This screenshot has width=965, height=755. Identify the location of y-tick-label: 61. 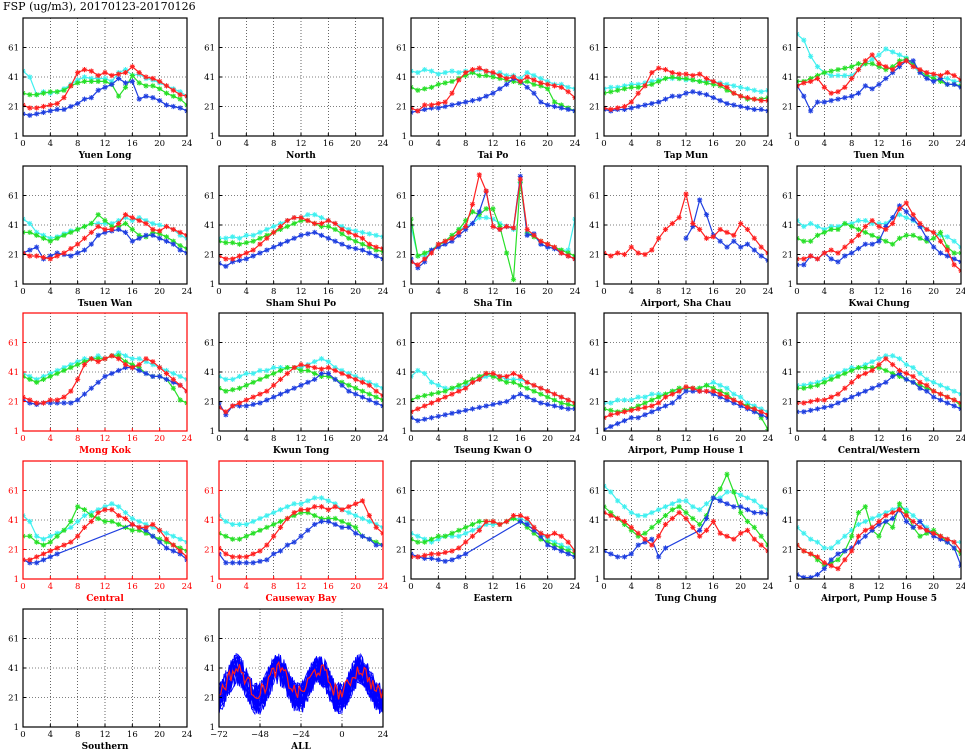
(401, 344).